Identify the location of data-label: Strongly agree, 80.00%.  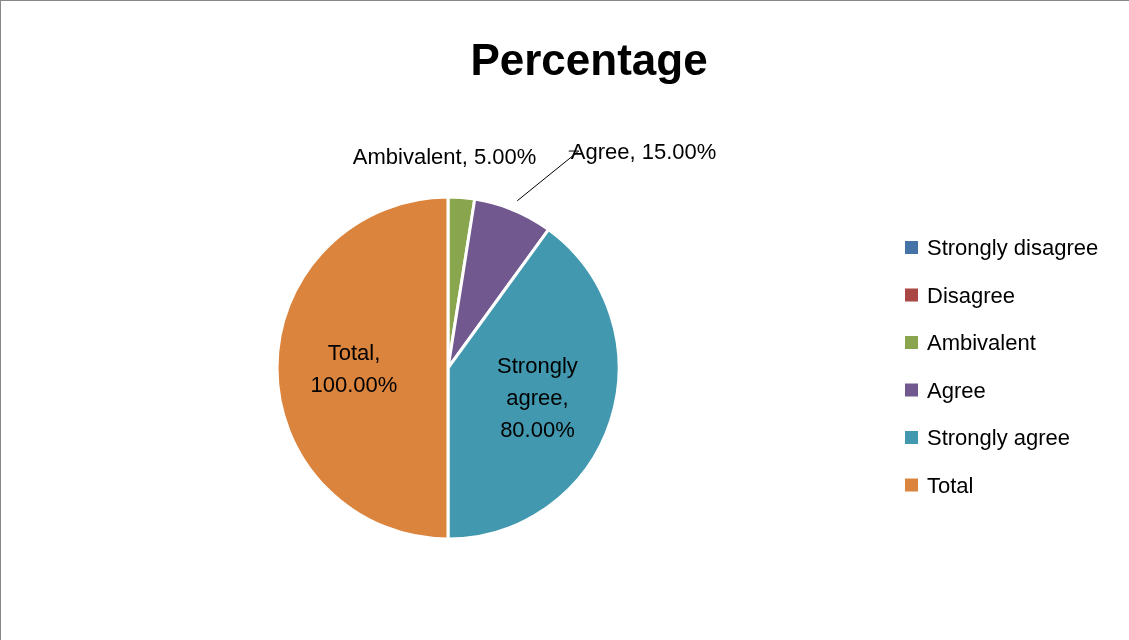
(537, 398).